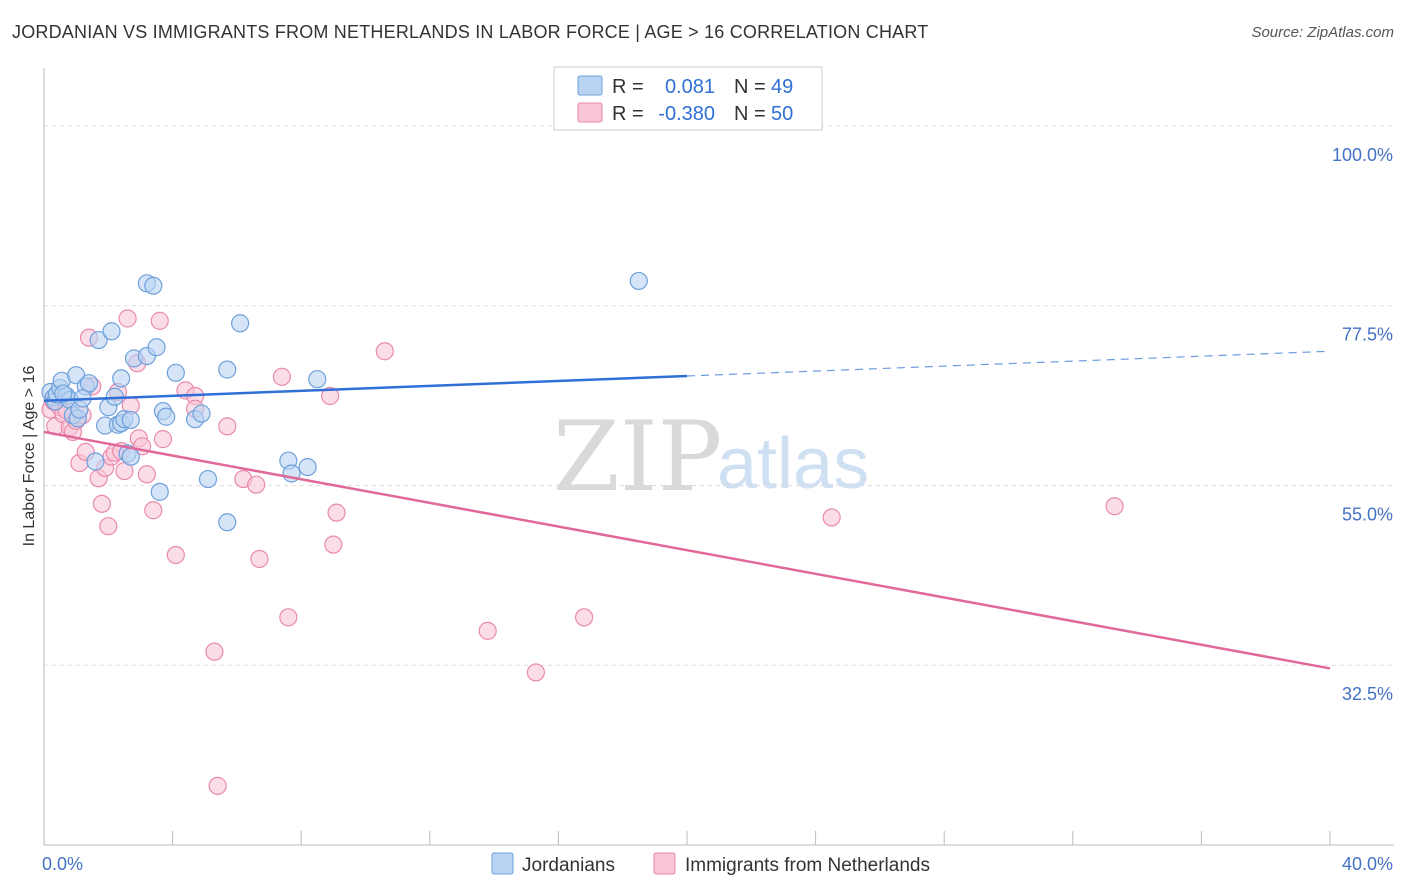 This screenshot has width=1406, height=892. What do you see at coordinates (750, 87) in the screenshot?
I see `legend-n-label-1: N =` at bounding box center [750, 87].